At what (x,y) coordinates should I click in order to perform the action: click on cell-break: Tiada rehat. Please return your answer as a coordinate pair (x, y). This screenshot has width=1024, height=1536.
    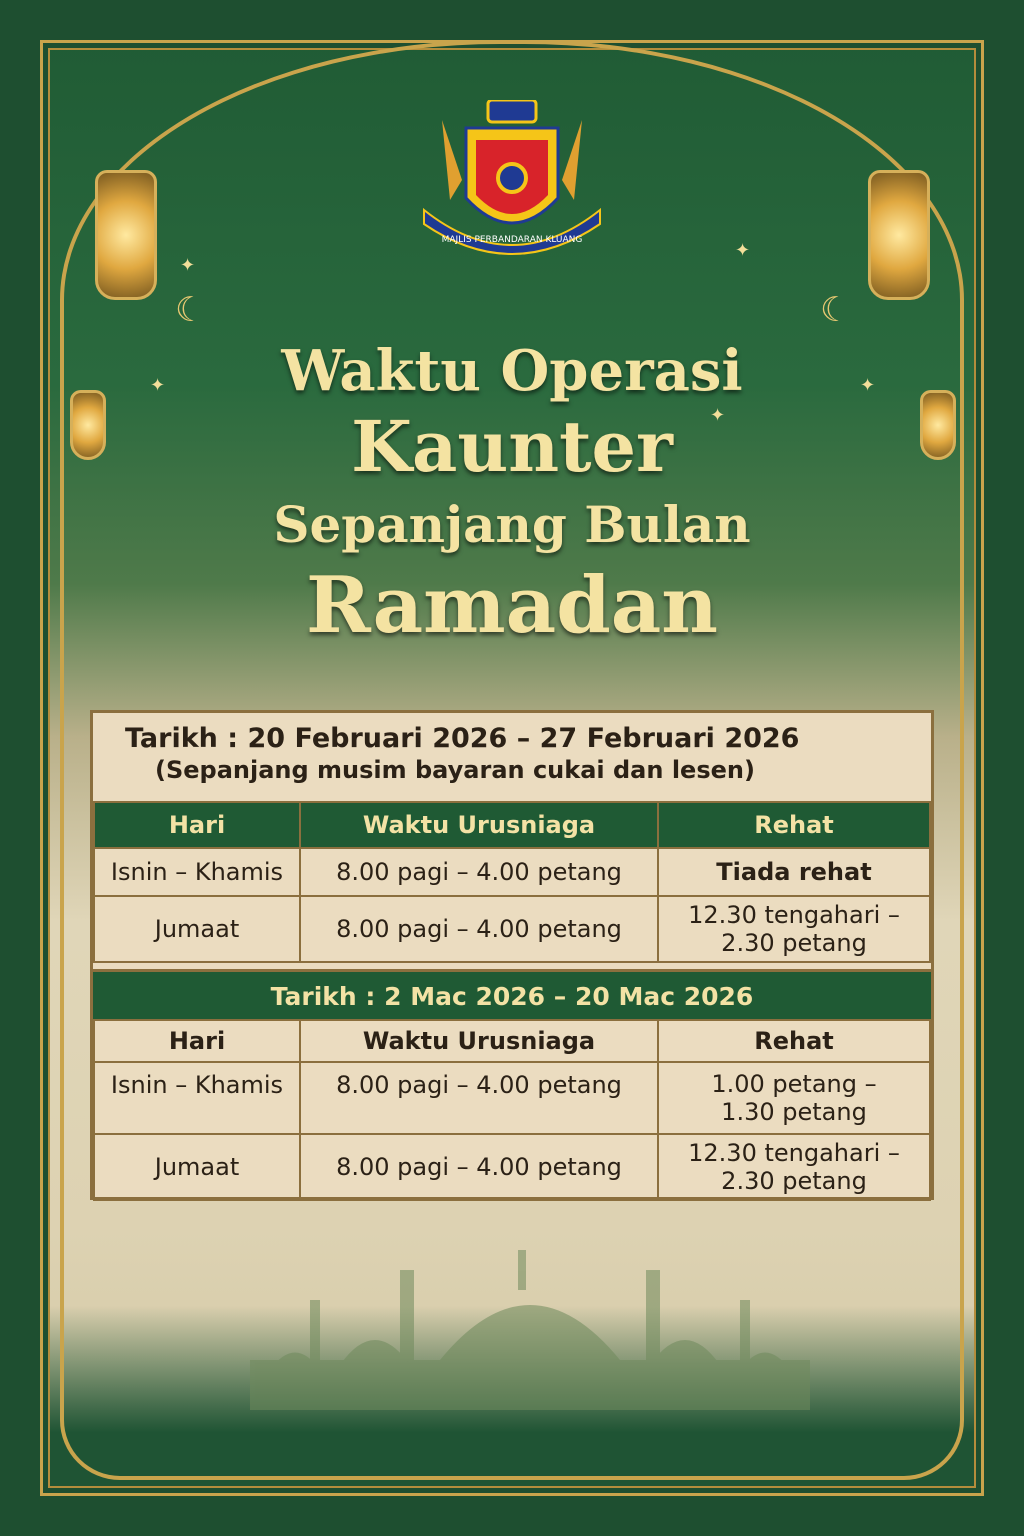
    Looking at the image, I should click on (794, 872).